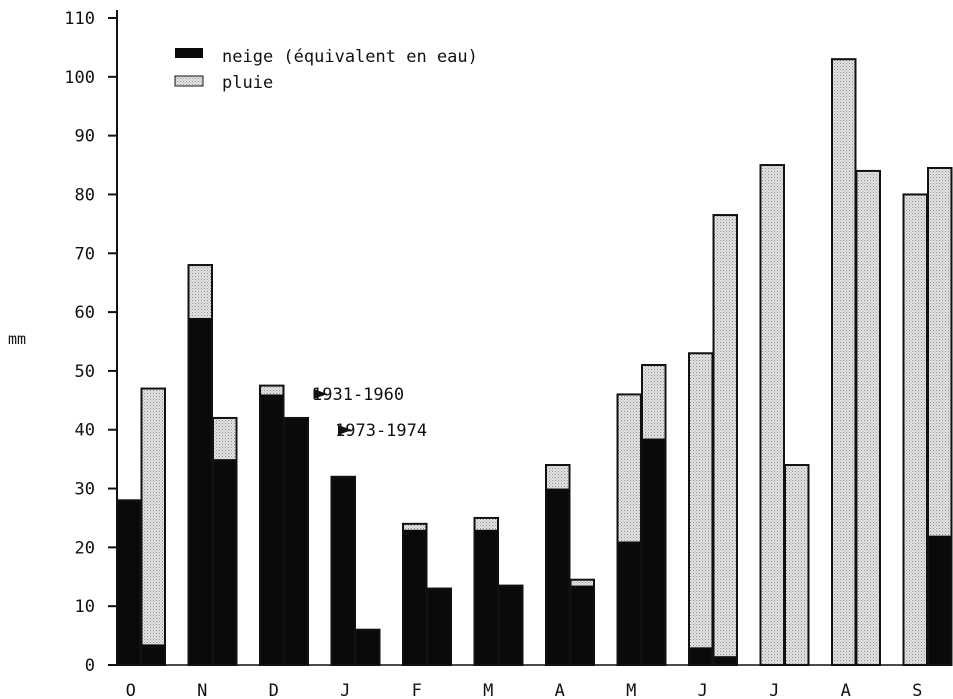  I want to click on bar-outline-j-9-1931-1960, so click(772, 415).